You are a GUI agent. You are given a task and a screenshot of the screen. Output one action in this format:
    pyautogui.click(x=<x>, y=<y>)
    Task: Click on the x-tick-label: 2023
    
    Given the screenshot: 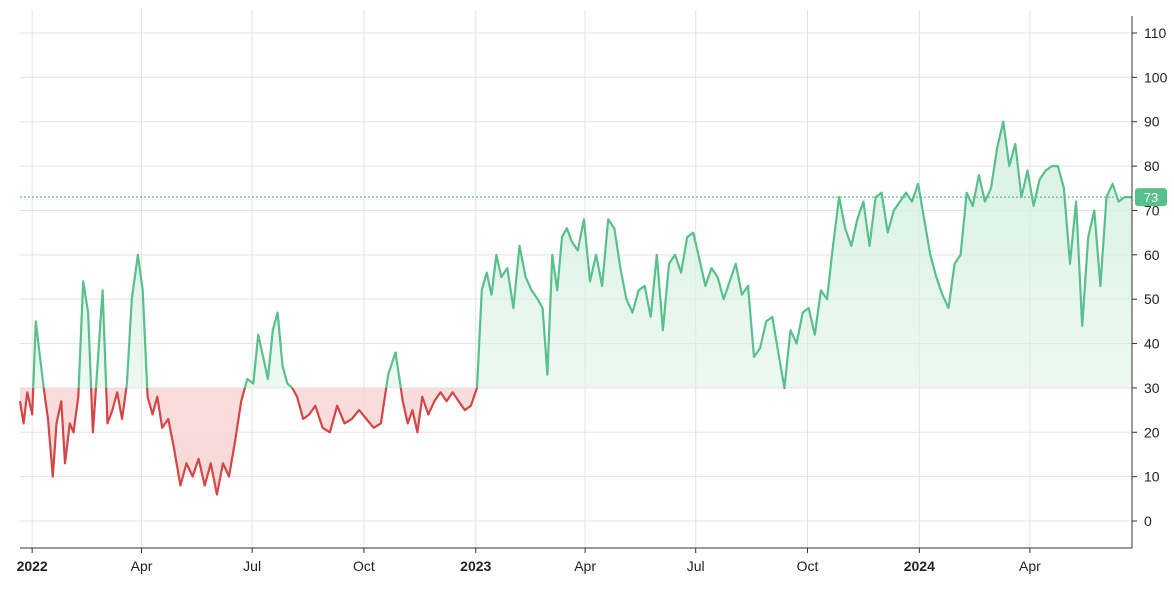 What is the action you would take?
    pyautogui.click(x=475, y=566)
    